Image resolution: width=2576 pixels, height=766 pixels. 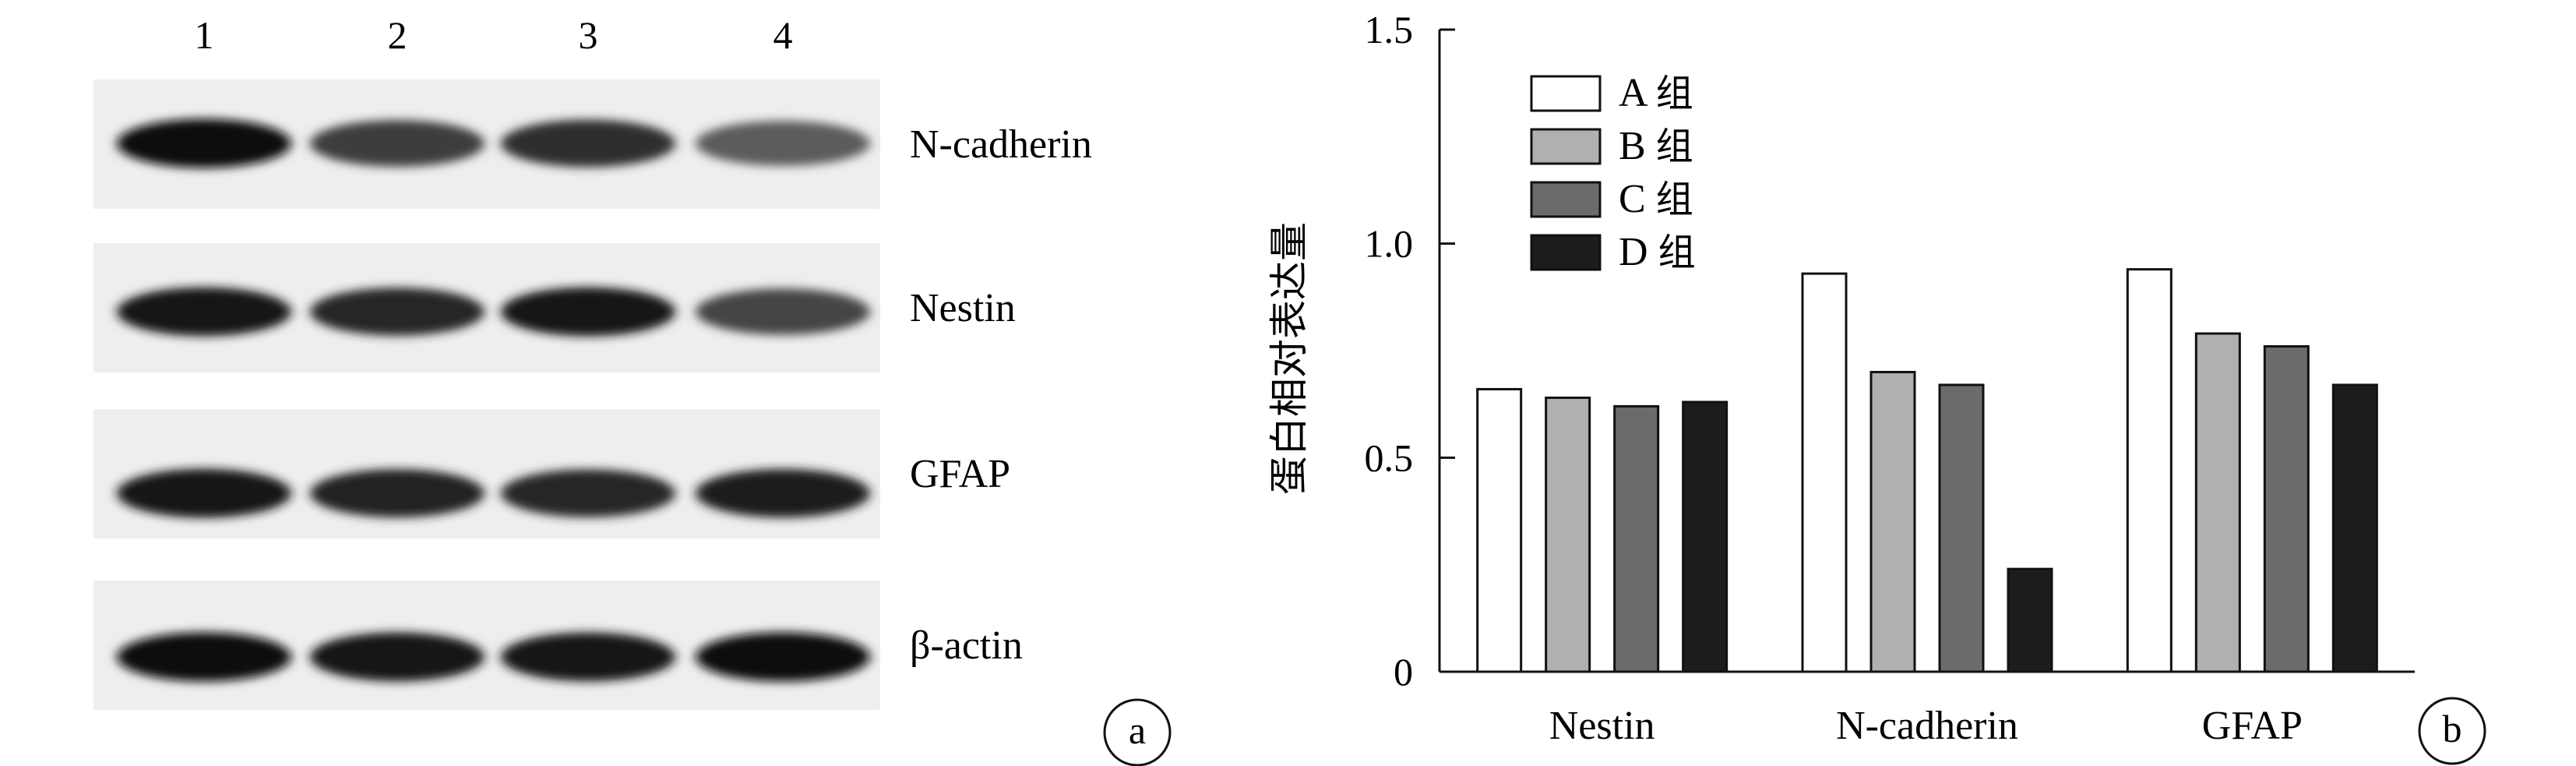 I want to click on lane-label: 4, so click(x=784, y=35).